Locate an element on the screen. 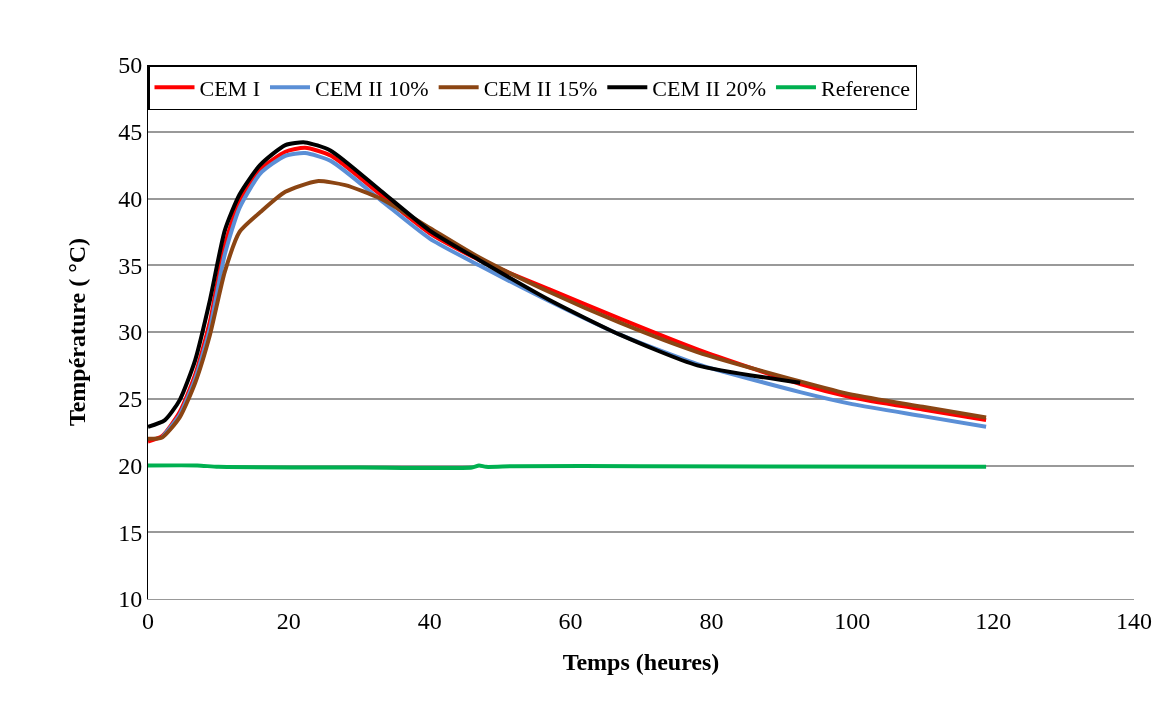 This screenshot has height=715, width=1166. legend-label: CEM I is located at coordinates (229, 88).